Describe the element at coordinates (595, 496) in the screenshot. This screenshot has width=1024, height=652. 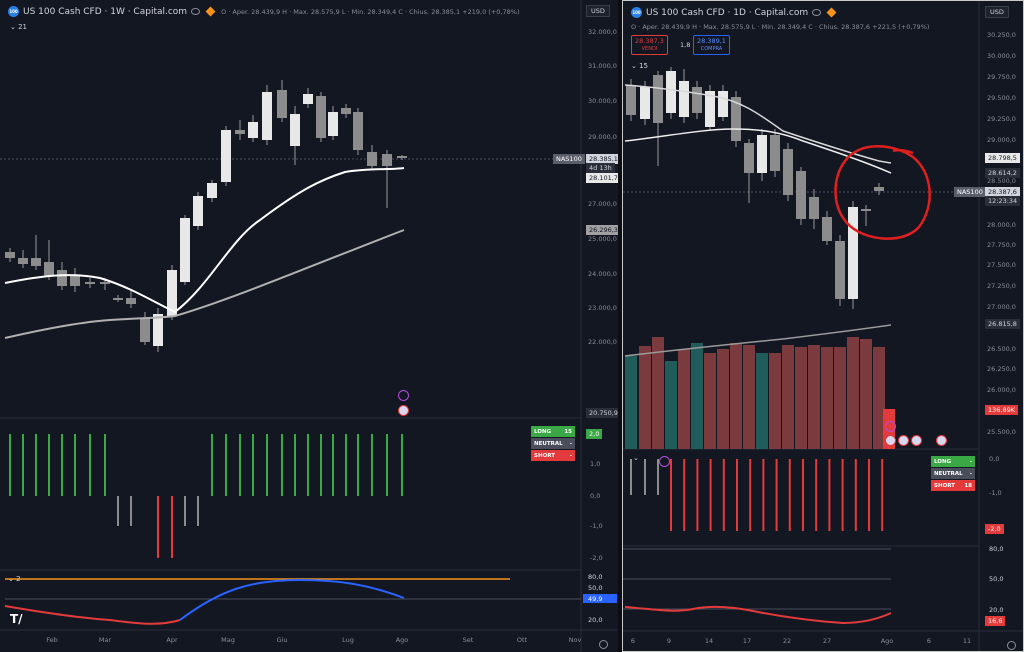
I see `left-signal-tick: 0,0` at that location.